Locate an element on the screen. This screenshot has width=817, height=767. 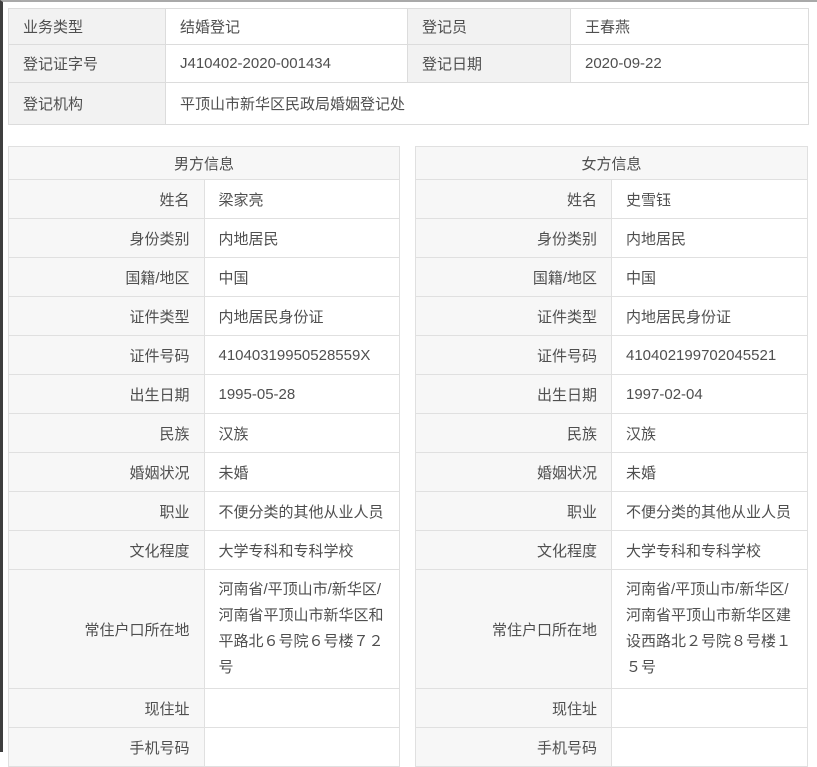
field-value: 史雪钰 is located at coordinates (709, 199).